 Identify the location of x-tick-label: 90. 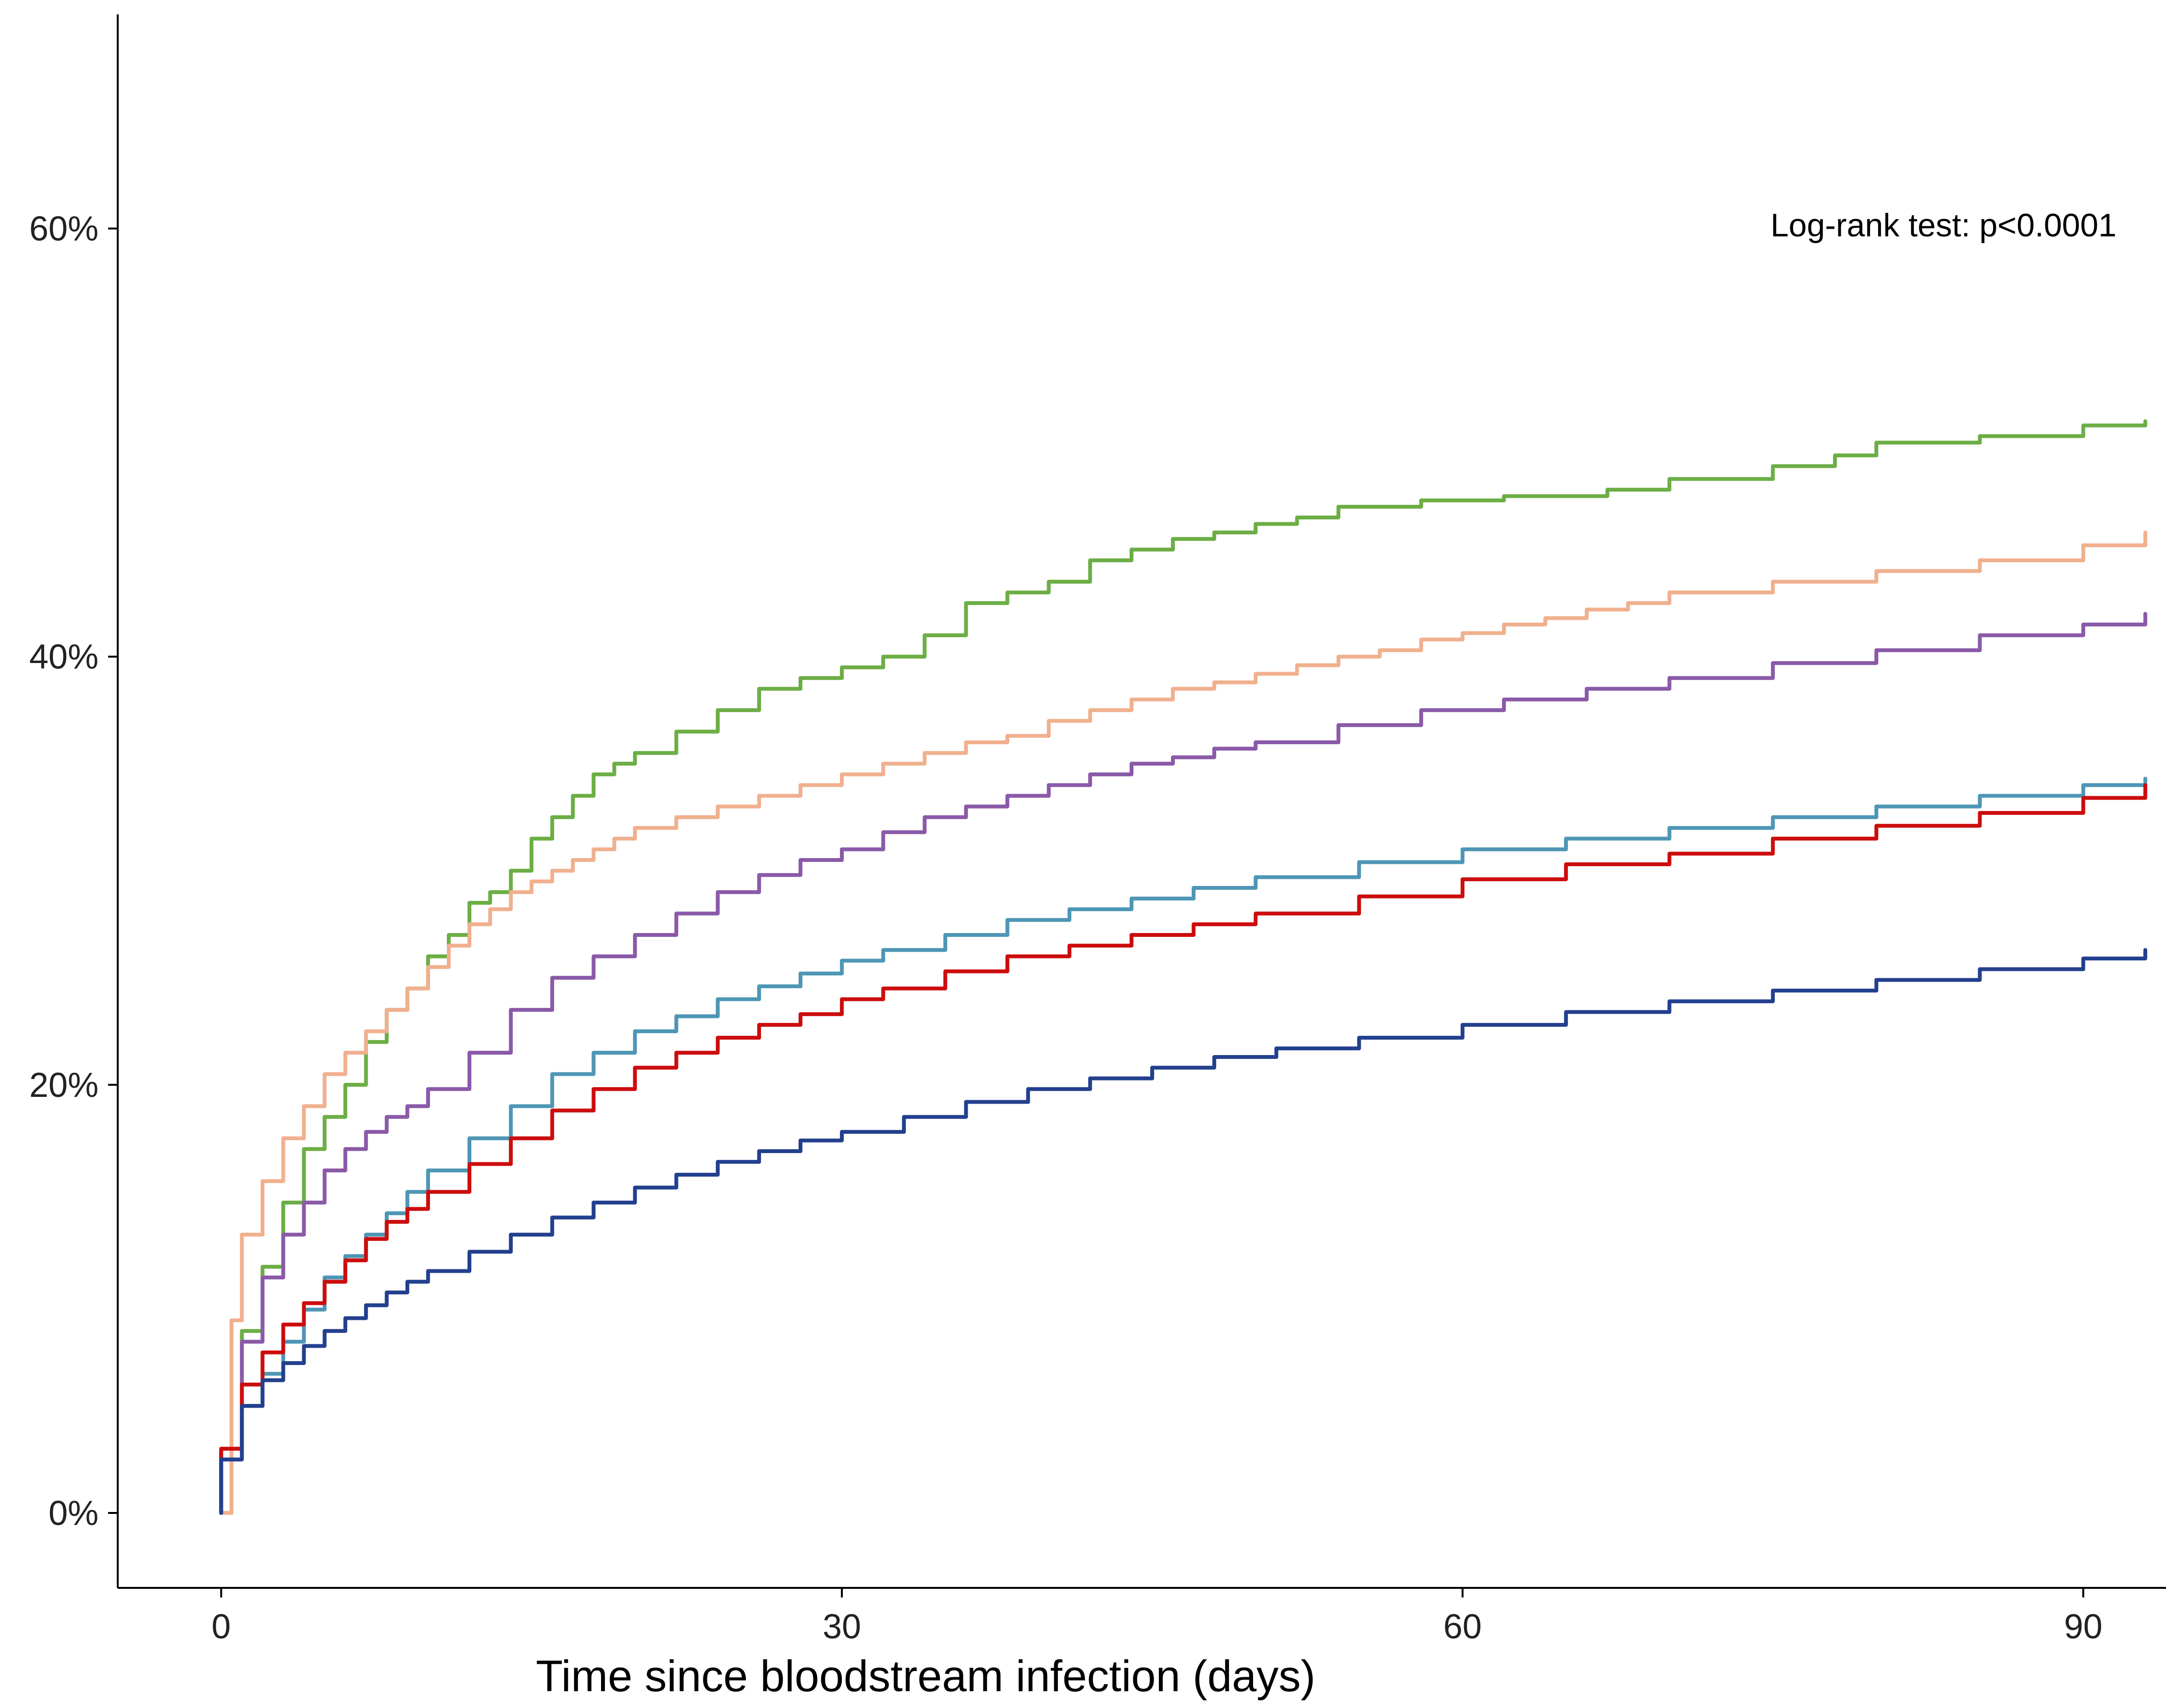
(2084, 1627).